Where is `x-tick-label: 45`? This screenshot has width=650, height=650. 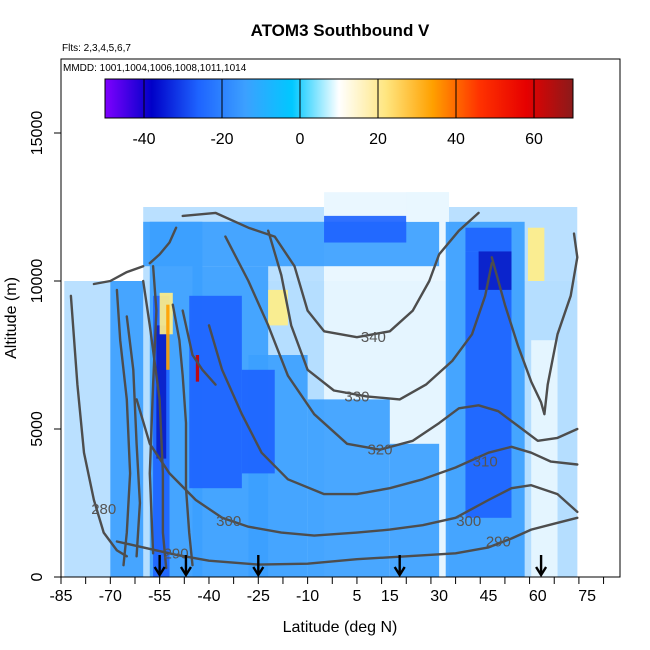
x-tick-label: 45 is located at coordinates (489, 596).